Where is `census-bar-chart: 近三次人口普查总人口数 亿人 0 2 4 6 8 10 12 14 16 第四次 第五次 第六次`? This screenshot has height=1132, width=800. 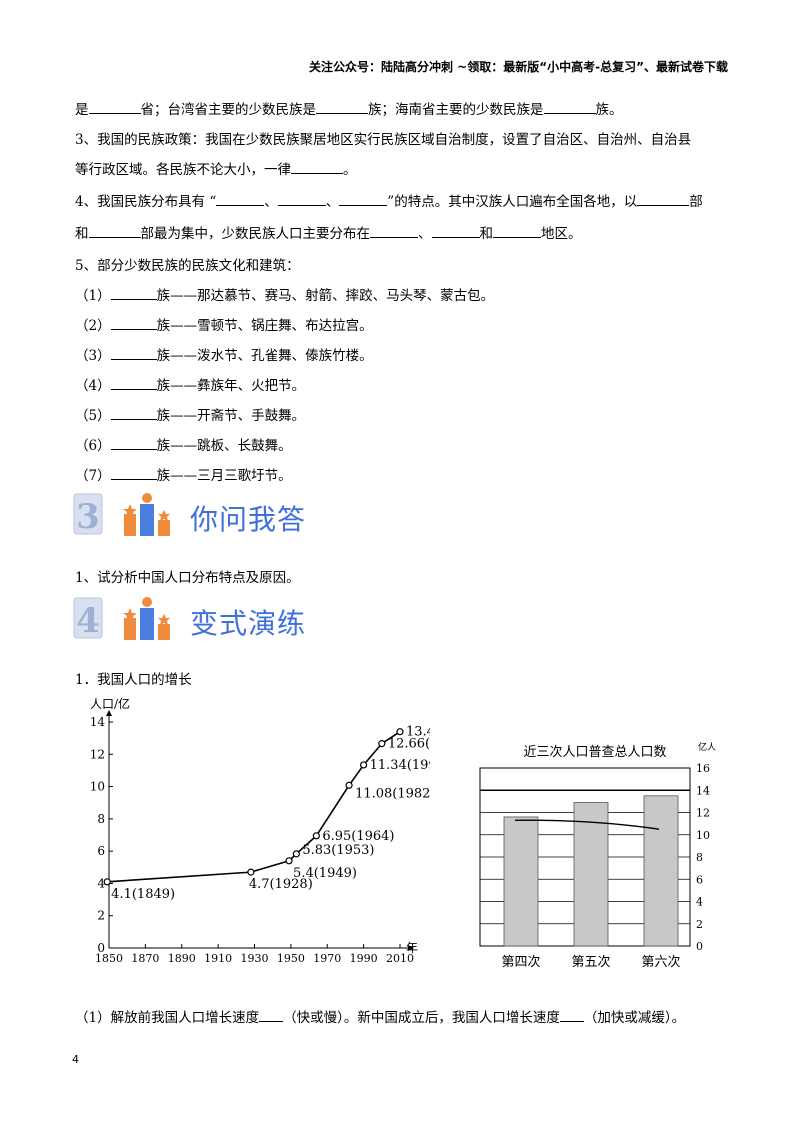
census-bar-chart: 近三次人口普查总人口数 亿人 0 2 4 6 8 10 12 14 16 第四次 第五次 第六次 is located at coordinates (597, 855).